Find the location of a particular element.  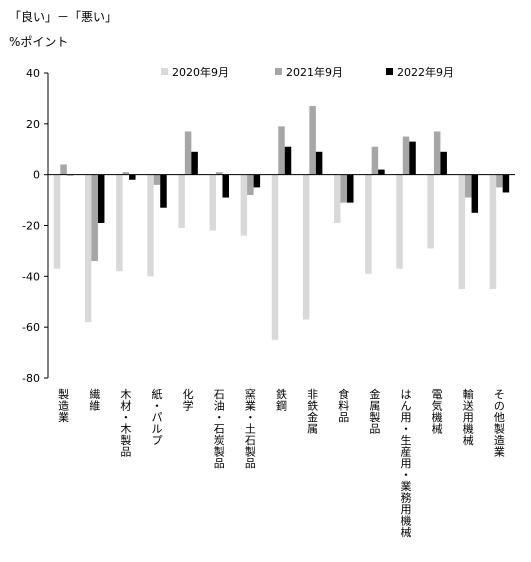

y-tick-label: 20 is located at coordinates (33, 124).